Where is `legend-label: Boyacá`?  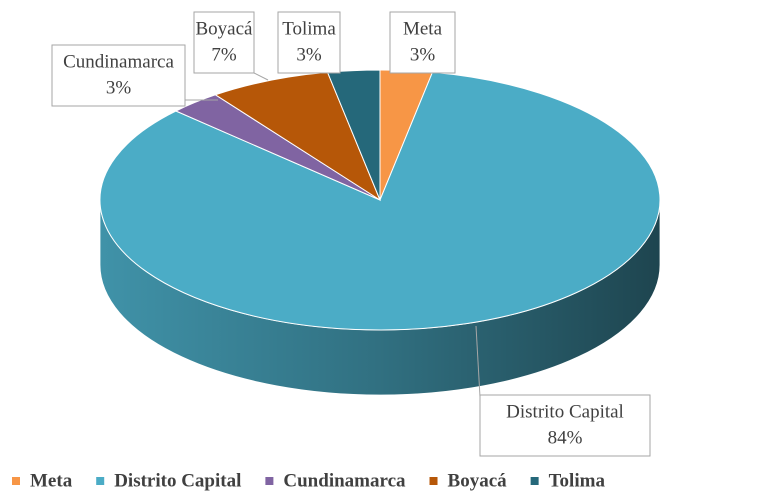
legend-label: Boyacá is located at coordinates (478, 480).